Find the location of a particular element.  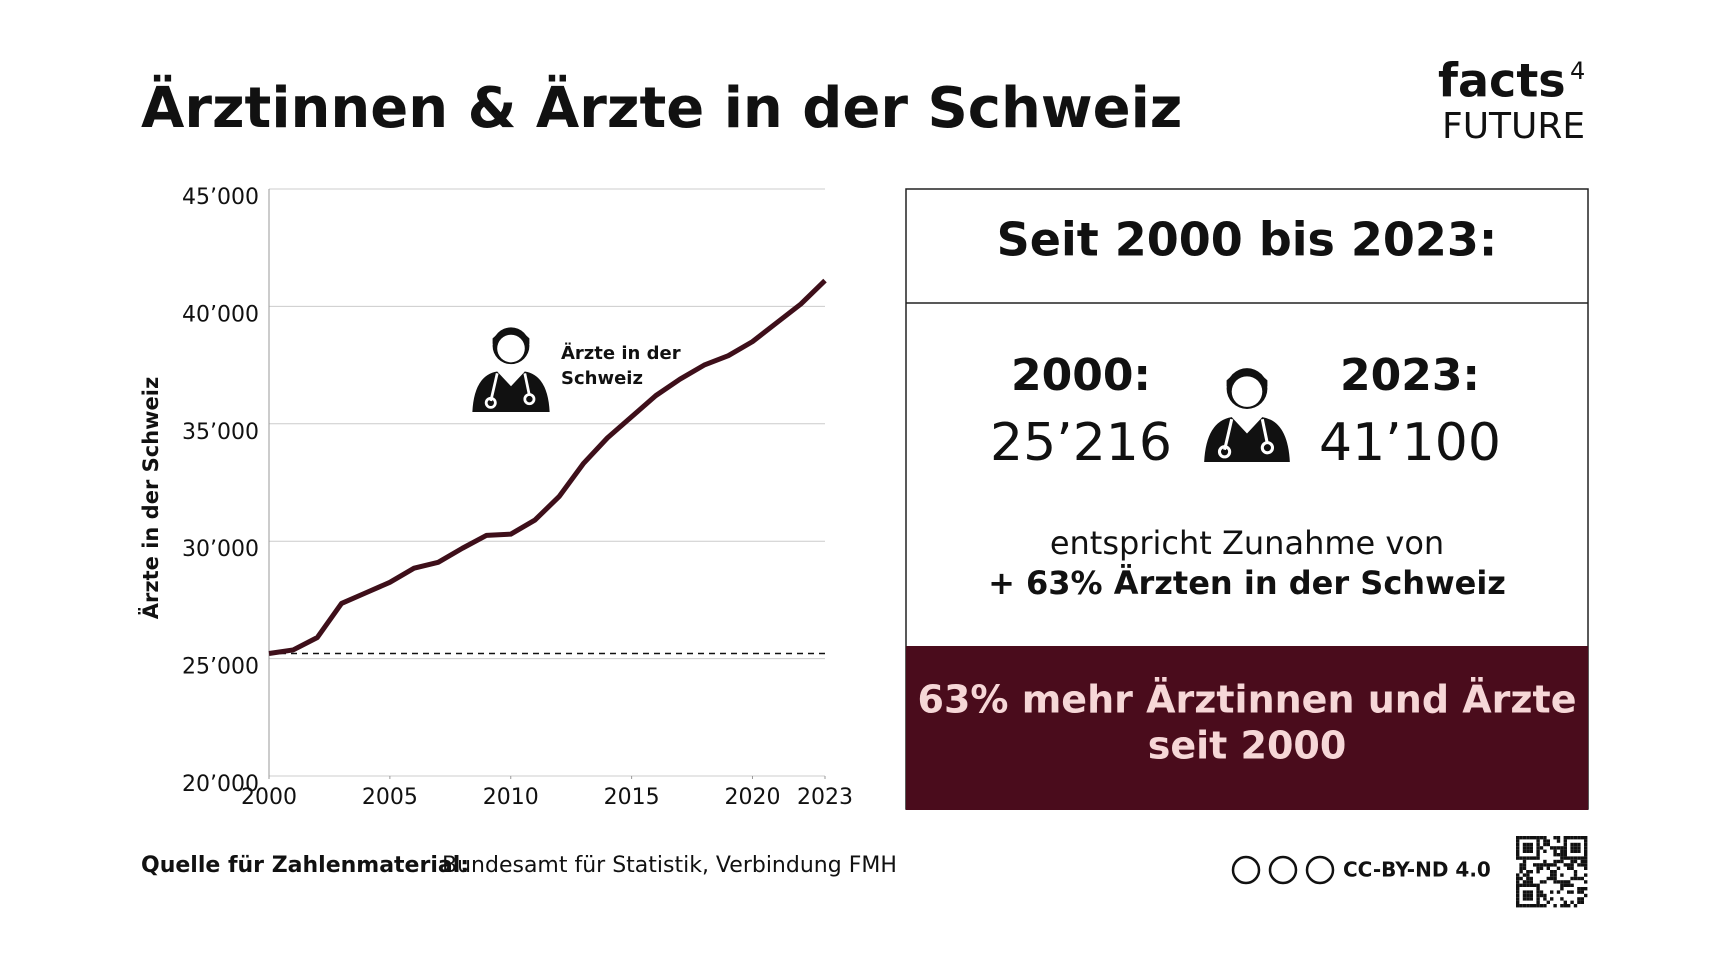

start-label: 2000: is located at coordinates (1081, 375).